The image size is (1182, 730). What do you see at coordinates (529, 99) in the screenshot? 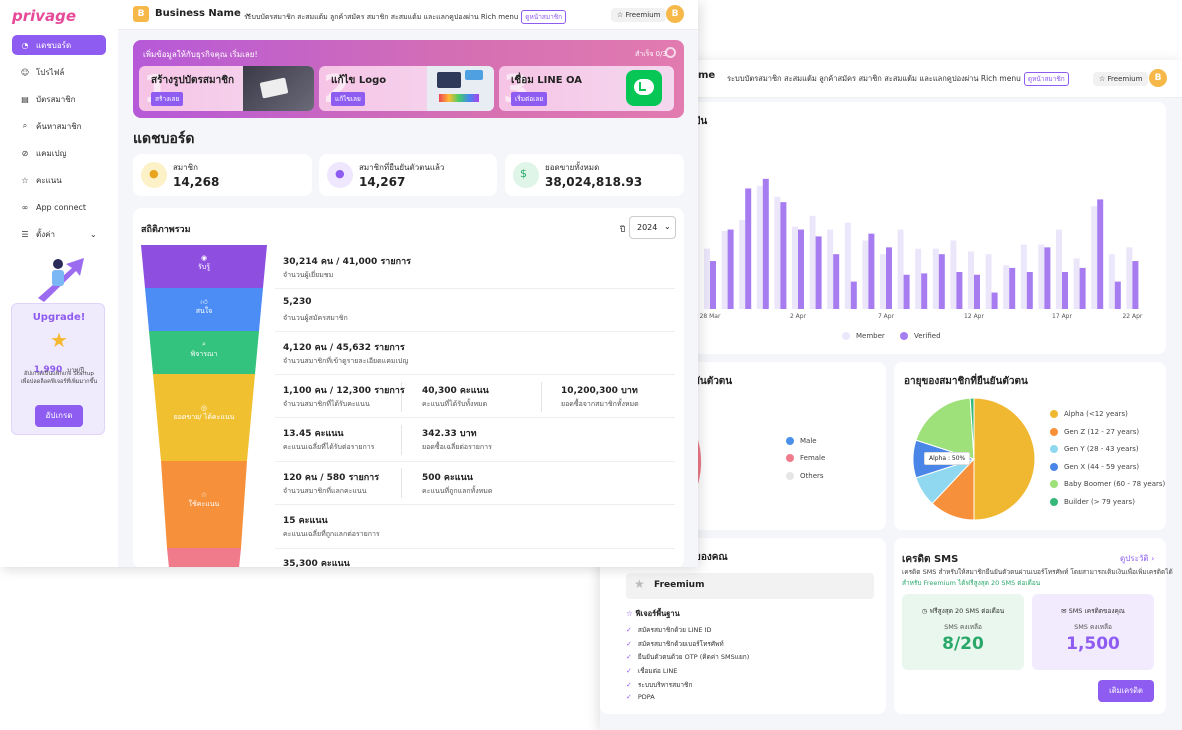
I see `connect-now-button: เริ่มต่อเลย` at bounding box center [529, 99].